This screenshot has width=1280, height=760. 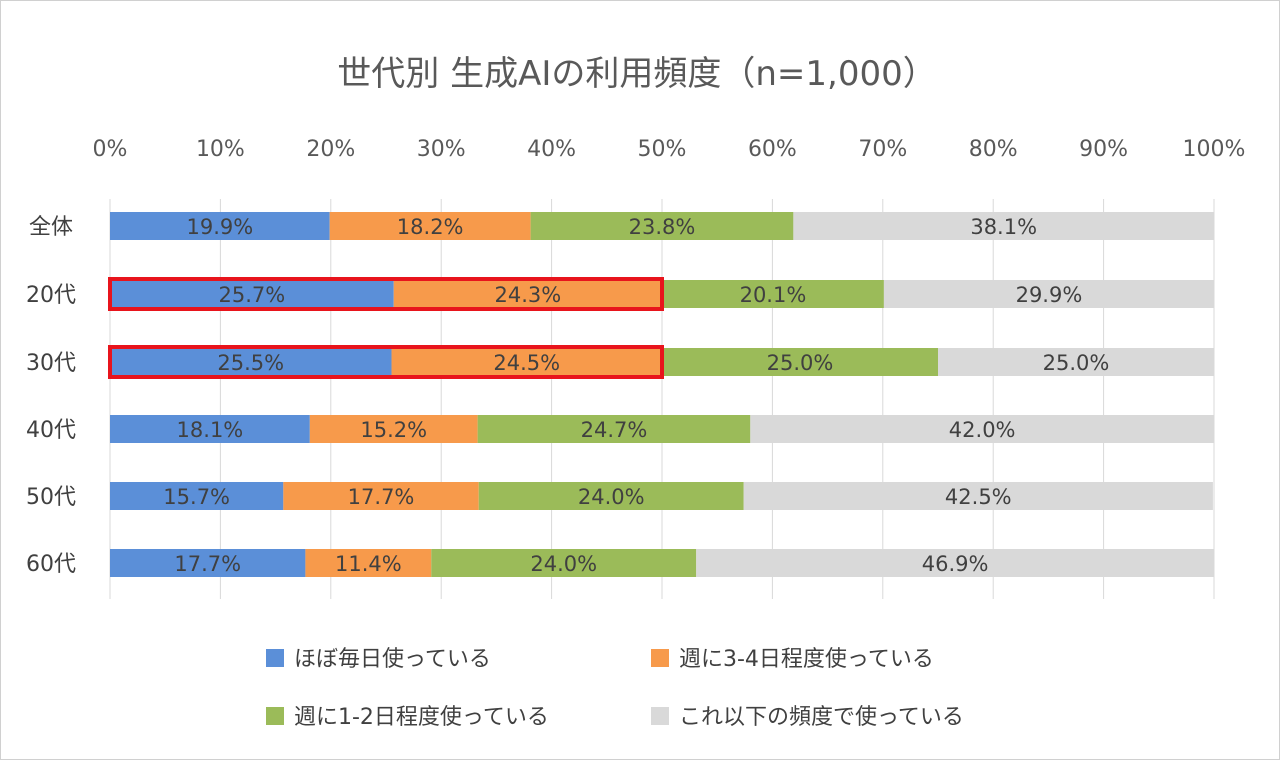 What do you see at coordinates (882, 149) in the screenshot?
I see `x-tick-label: 70%` at bounding box center [882, 149].